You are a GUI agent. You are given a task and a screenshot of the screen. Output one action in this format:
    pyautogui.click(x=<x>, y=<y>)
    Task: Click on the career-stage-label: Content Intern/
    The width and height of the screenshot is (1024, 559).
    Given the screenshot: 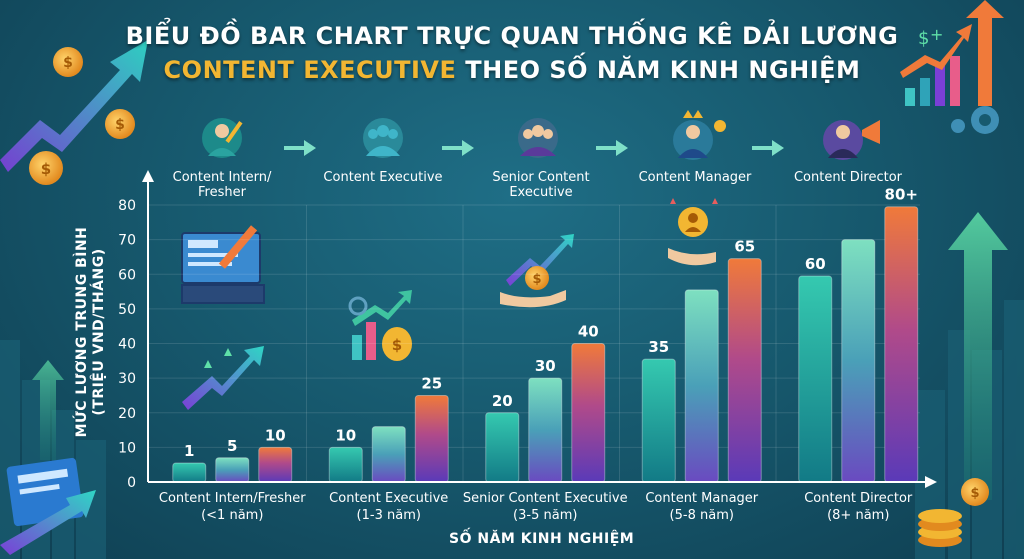 What is the action you would take?
    pyautogui.click(x=222, y=177)
    